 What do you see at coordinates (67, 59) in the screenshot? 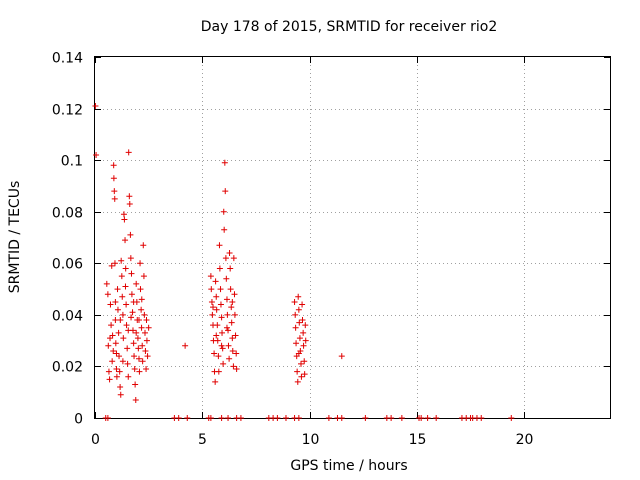
I see `y-tick-label: 0.14` at bounding box center [67, 59].